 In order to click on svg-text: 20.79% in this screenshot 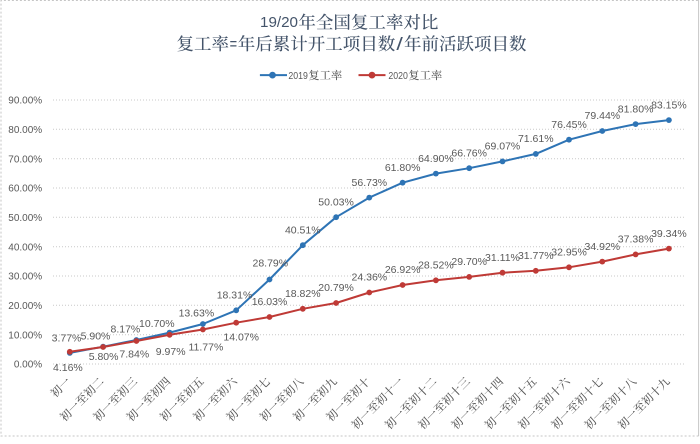, I will do `click(336, 288)`.